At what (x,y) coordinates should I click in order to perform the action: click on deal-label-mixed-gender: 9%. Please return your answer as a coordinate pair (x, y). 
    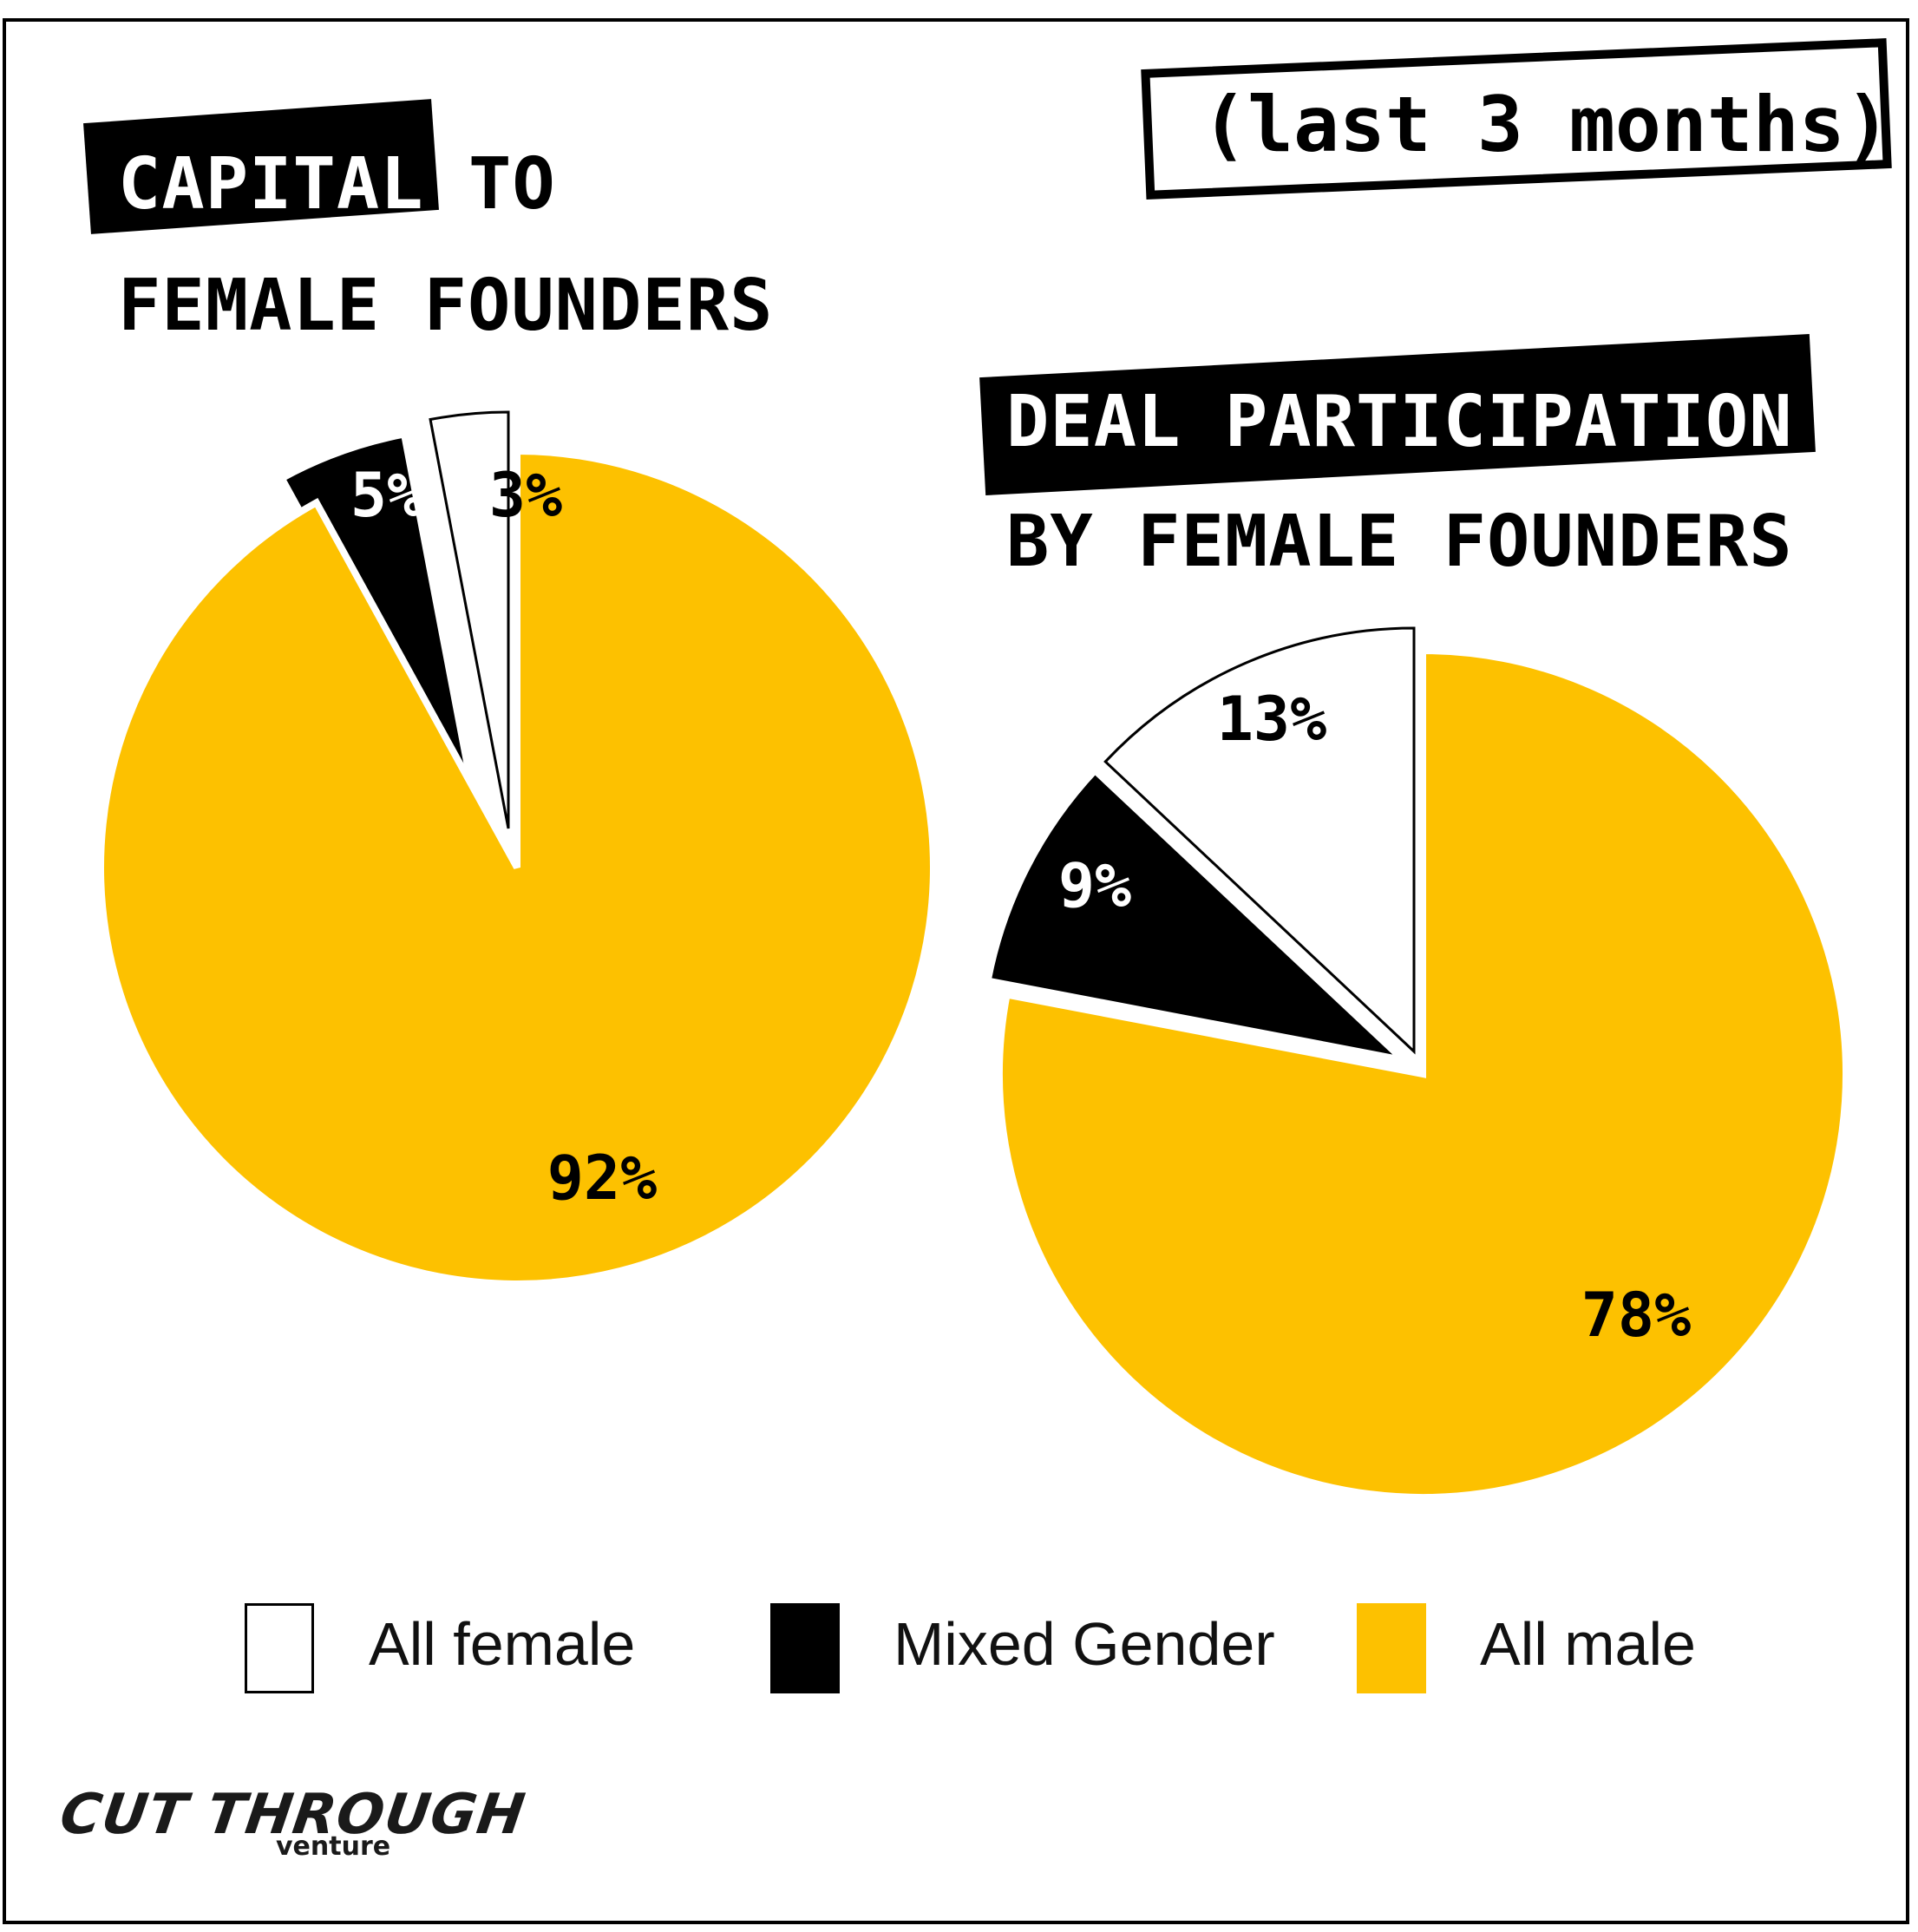
    Looking at the image, I should click on (1095, 885).